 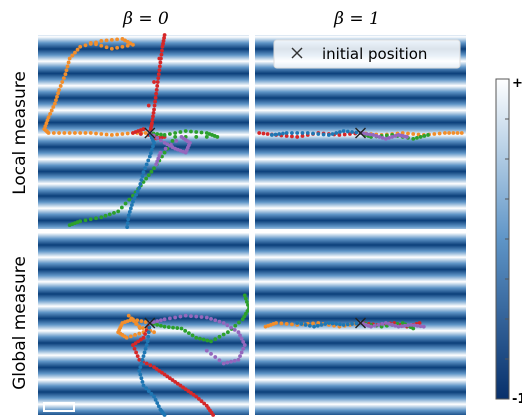 I want to click on row-divider, so click(x=252, y=231).